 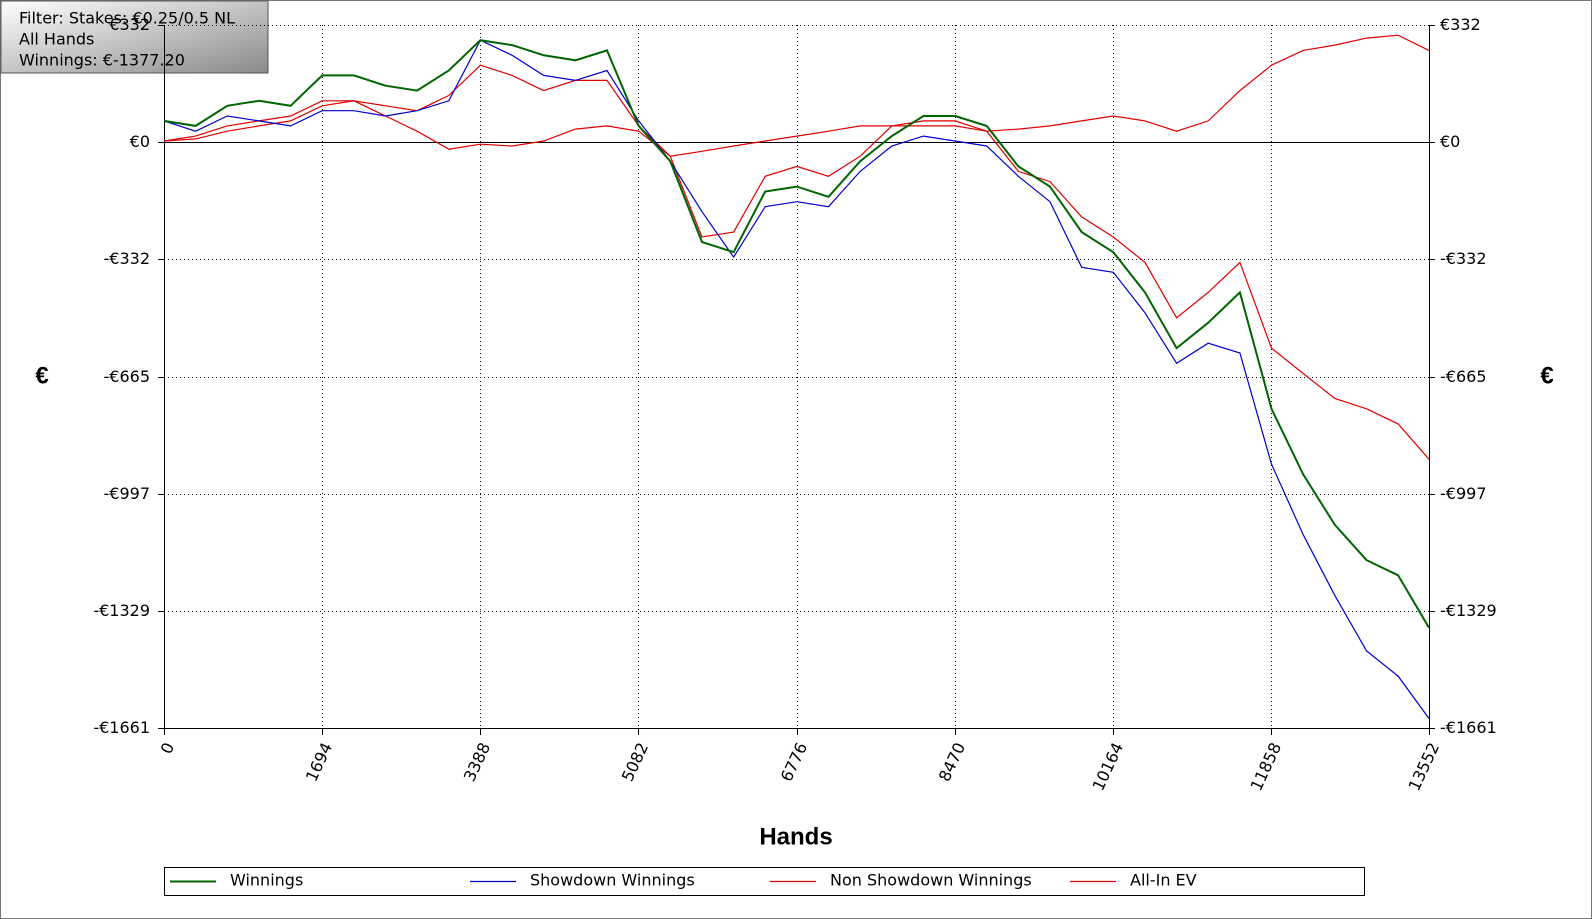 What do you see at coordinates (134, 37) in the screenshot?
I see `filter-box` at bounding box center [134, 37].